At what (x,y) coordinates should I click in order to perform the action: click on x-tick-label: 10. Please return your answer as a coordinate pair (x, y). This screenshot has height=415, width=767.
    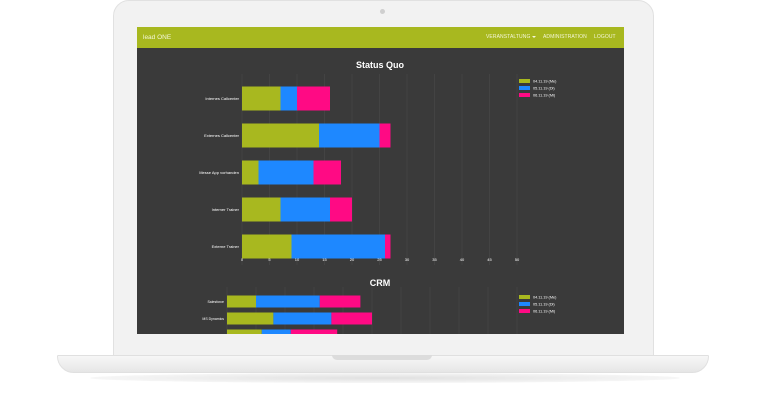
    Looking at the image, I should click on (297, 259).